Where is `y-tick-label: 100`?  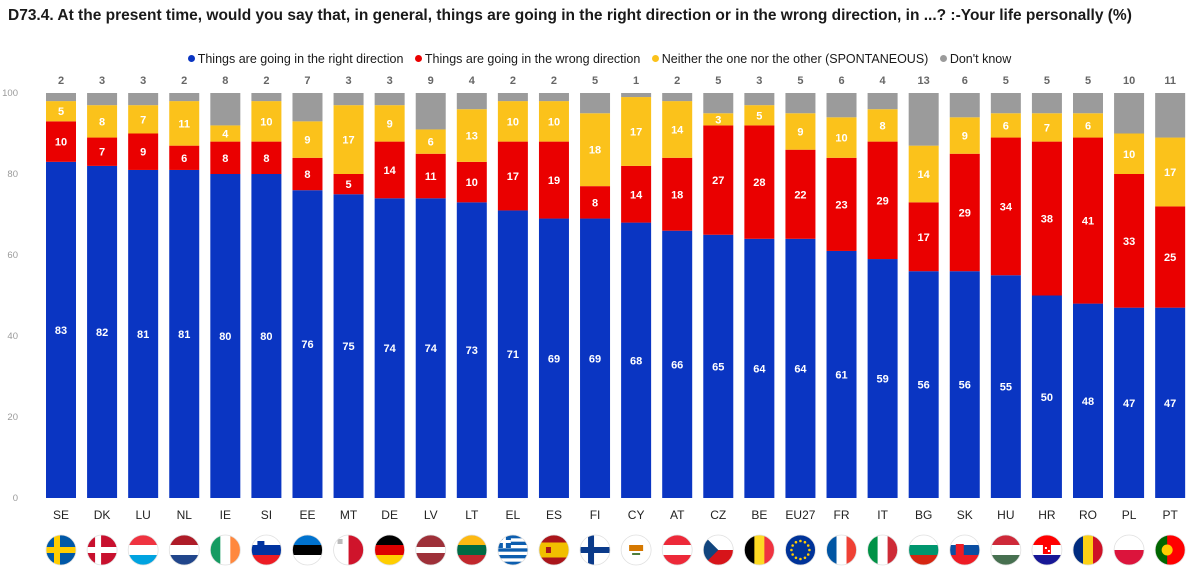 y-tick-label: 100 is located at coordinates (10, 93).